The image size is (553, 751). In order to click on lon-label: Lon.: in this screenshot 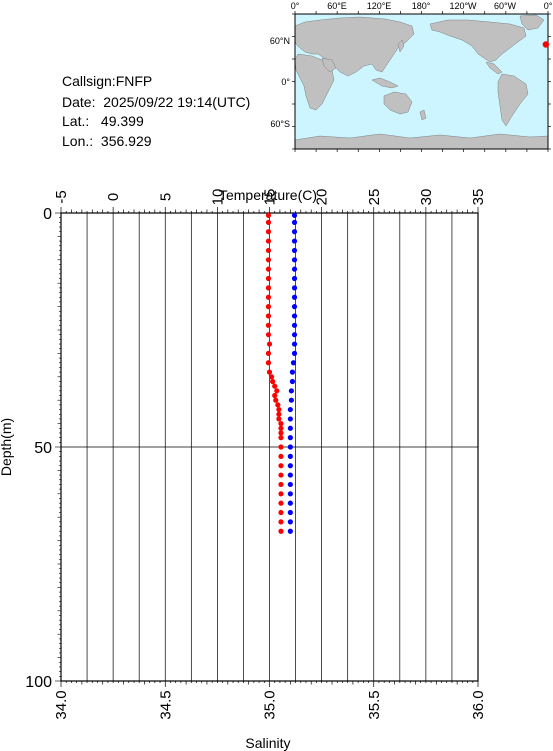, I will do `click(78, 141)`.